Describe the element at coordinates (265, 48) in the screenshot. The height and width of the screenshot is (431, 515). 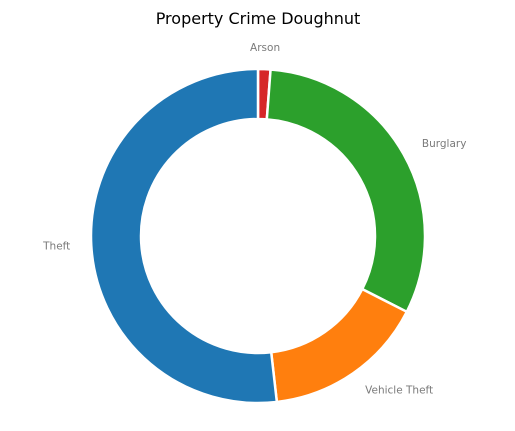
I see `slice-label-arson: Arson` at that location.